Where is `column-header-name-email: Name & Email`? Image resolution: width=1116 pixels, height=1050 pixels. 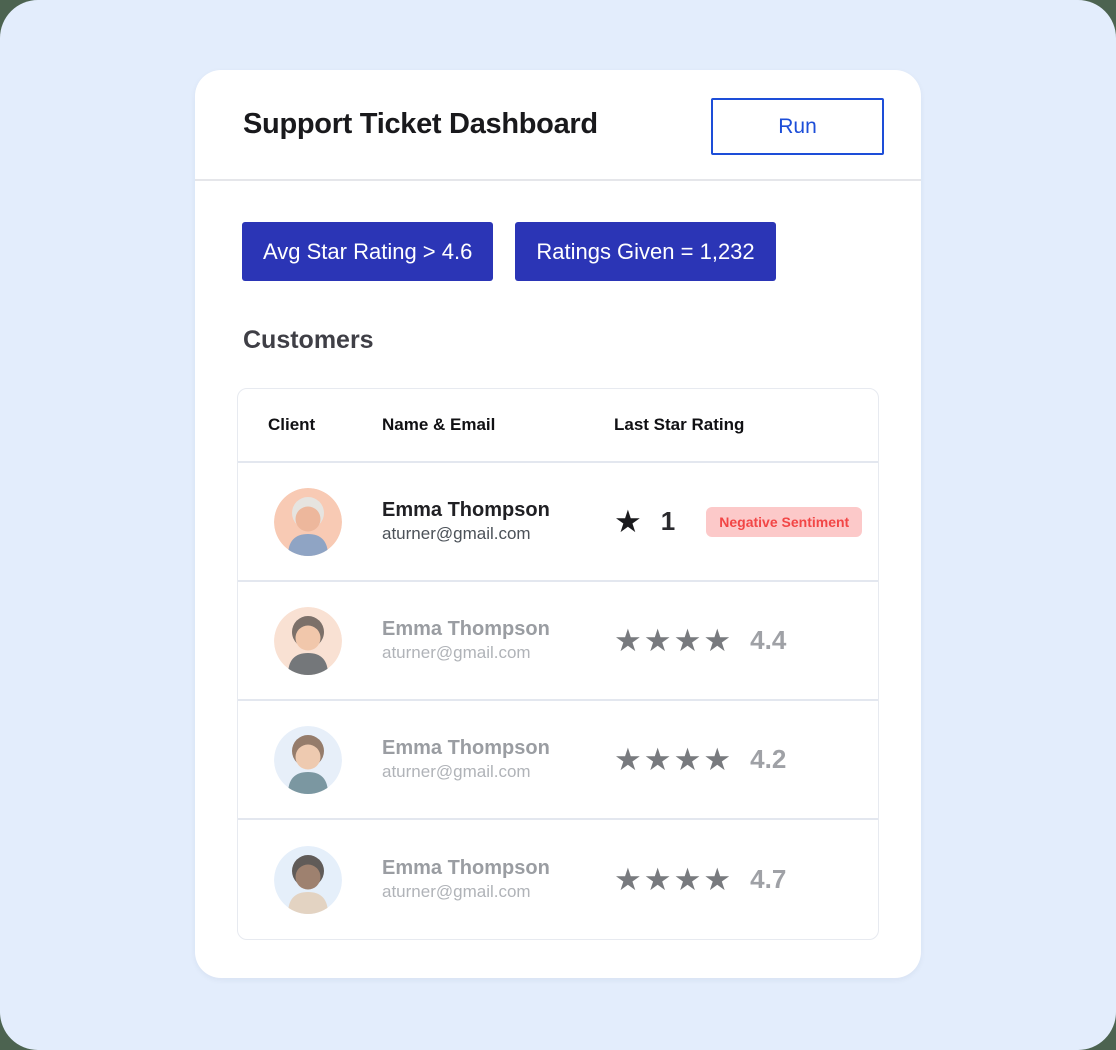 column-header-name-email: Name & Email is located at coordinates (439, 424).